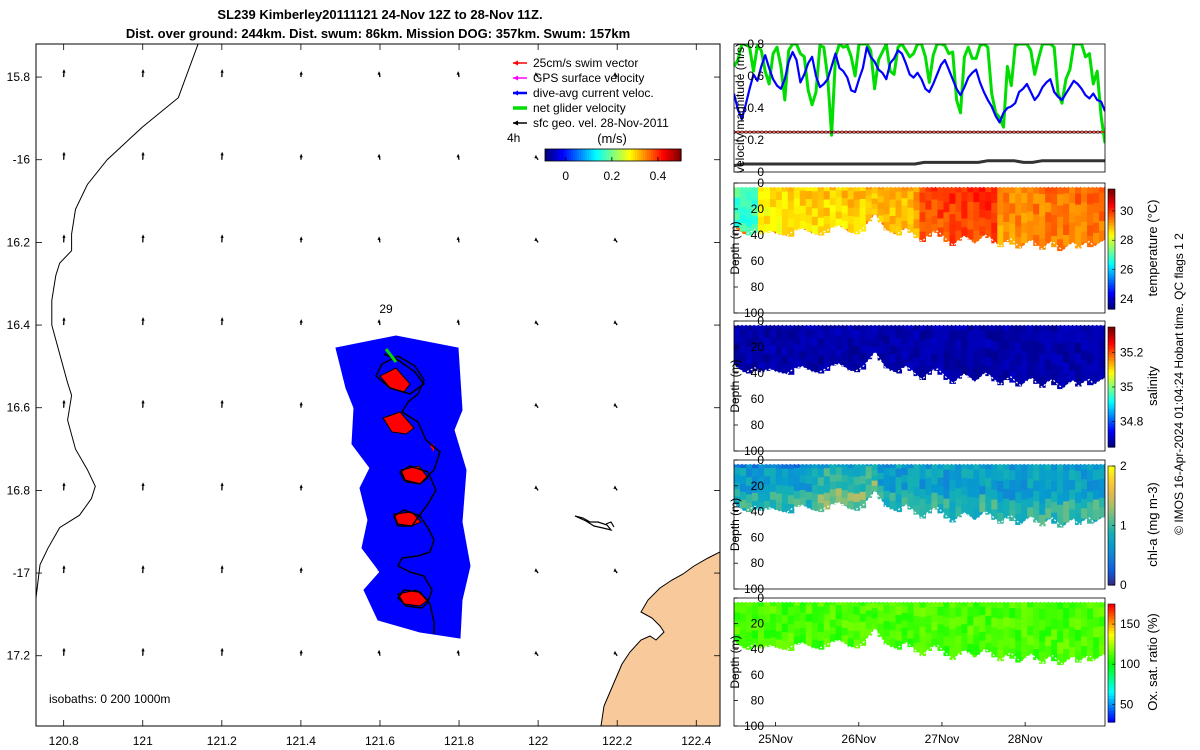 The image size is (1200, 750). I want to click on map-colorbar-tick-label: 0.4, so click(658, 176).